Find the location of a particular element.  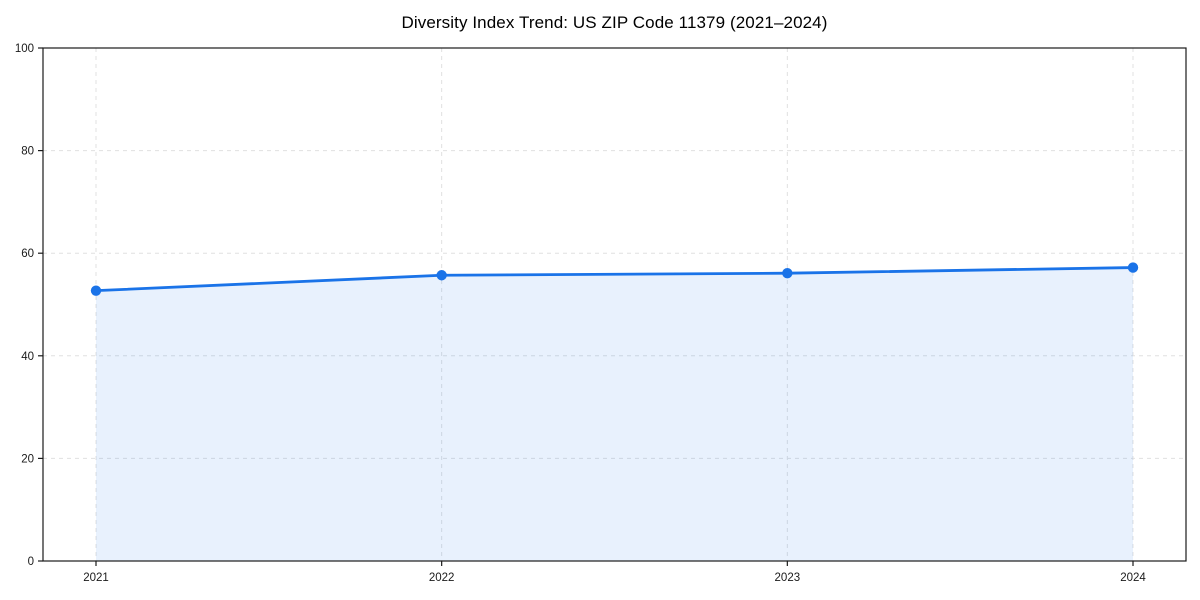

y-axis-tick-label: 20 is located at coordinates (27, 459).